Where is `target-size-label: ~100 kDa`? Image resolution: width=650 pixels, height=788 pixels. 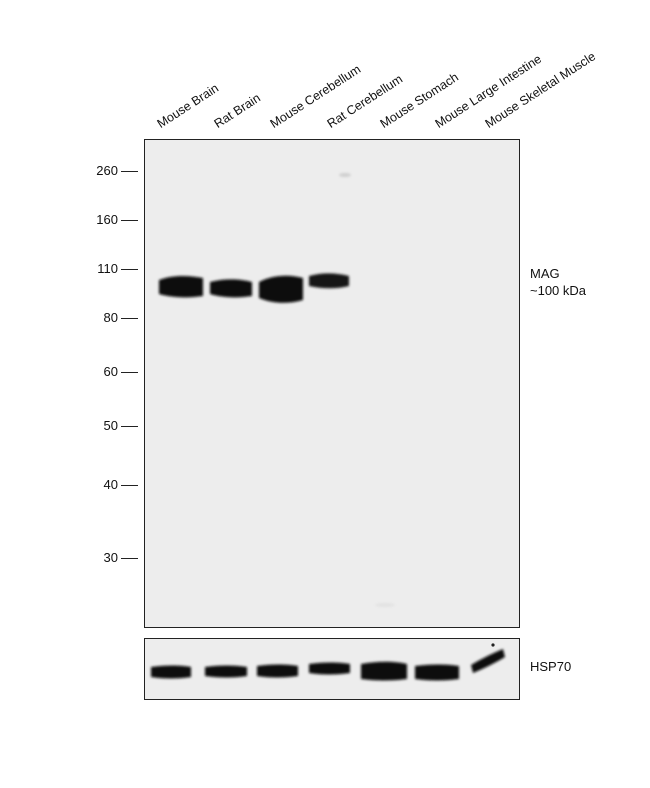 target-size-label: ~100 kDa is located at coordinates (558, 290).